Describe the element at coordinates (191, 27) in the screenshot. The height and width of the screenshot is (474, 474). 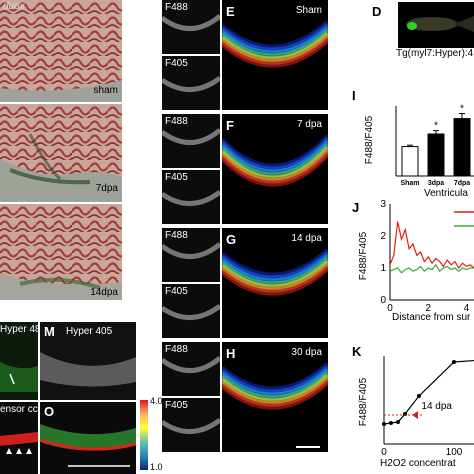
I see `gray-f488-row-0: F488` at that location.